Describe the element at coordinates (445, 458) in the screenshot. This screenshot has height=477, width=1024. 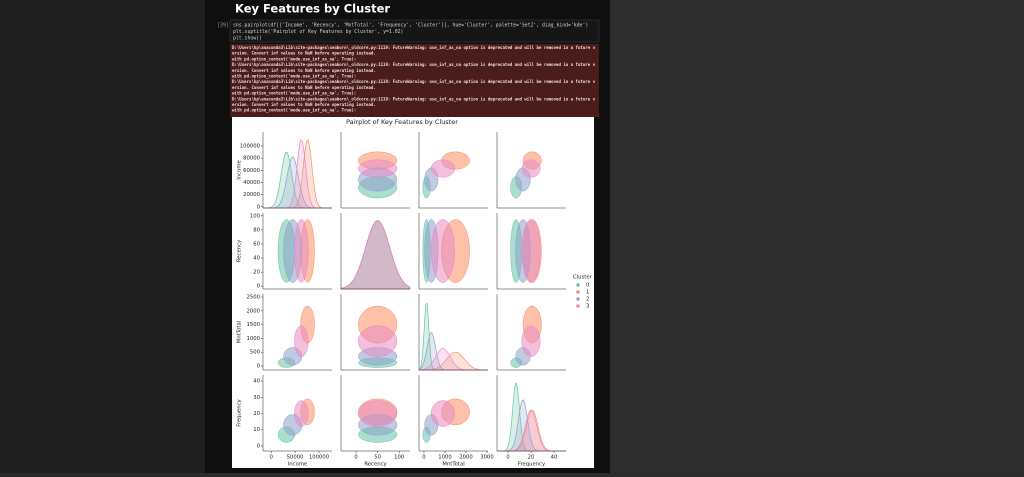
I see `x-tick-label: 1000` at that location.